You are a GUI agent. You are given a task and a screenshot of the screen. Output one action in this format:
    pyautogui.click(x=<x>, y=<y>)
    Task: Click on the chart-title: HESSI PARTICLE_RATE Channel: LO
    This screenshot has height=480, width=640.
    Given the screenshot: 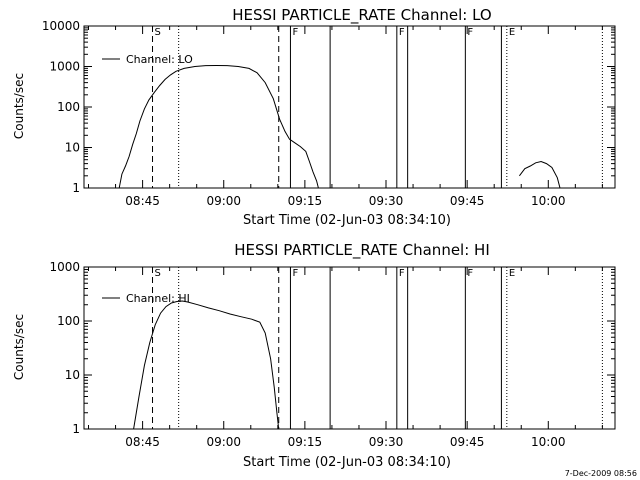 What is the action you would take?
    pyautogui.click(x=361, y=15)
    